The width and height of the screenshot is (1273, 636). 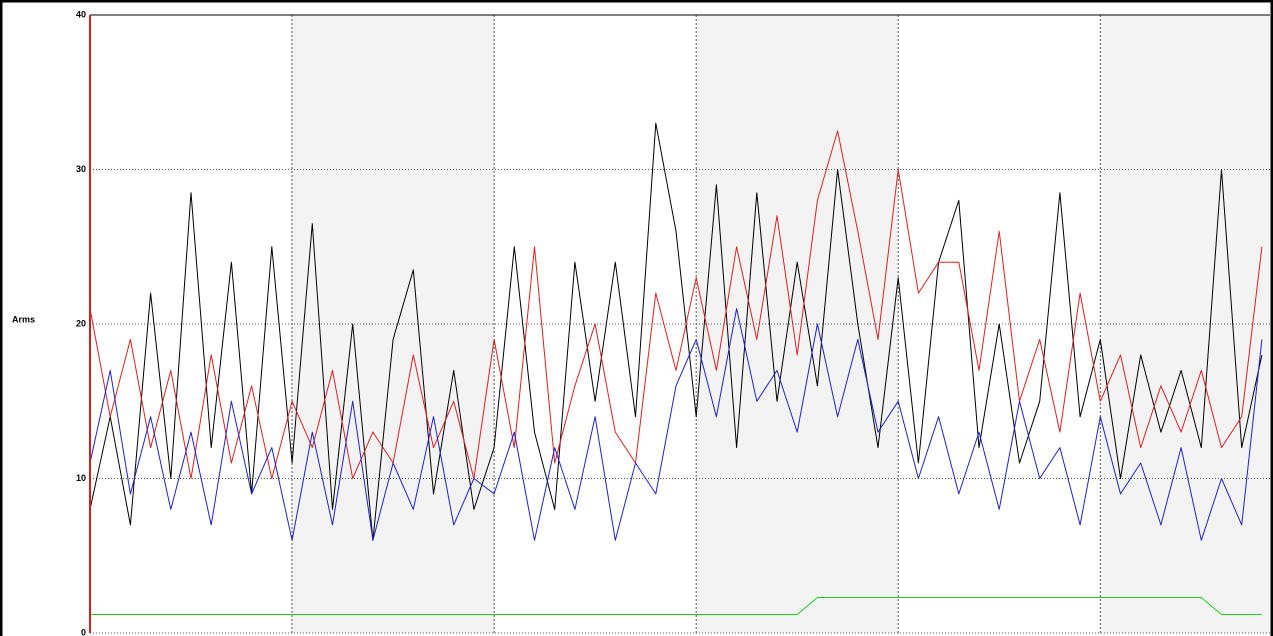 I want to click on y-tick-label: 10, so click(x=81, y=478).